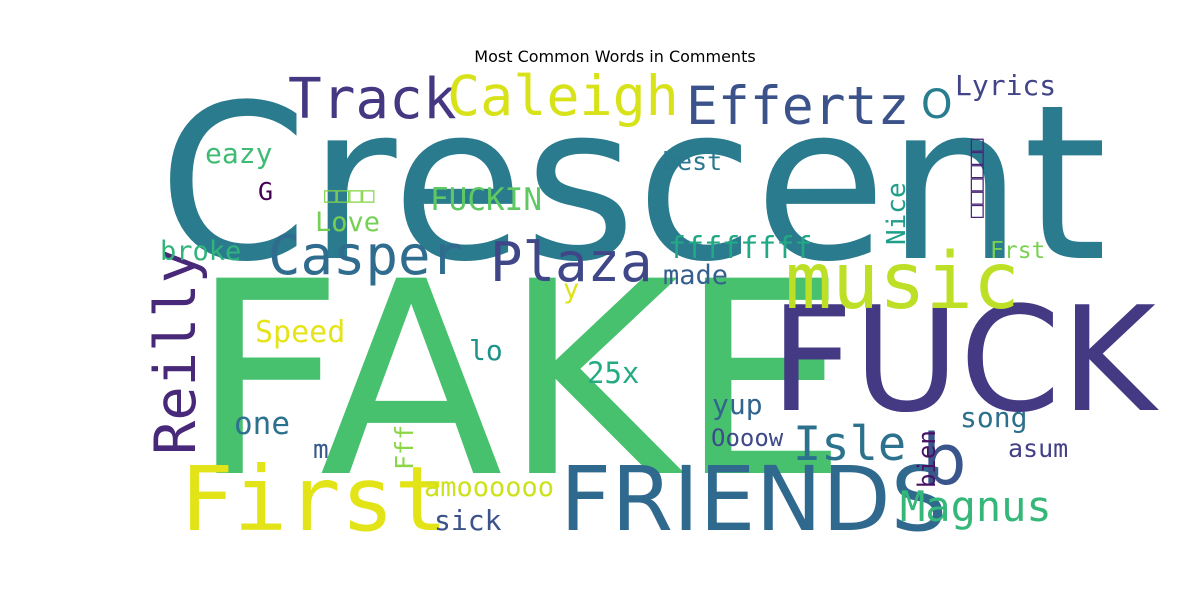  Describe the element at coordinates (1017, 251) in the screenshot. I see `word-27: Frst` at that location.